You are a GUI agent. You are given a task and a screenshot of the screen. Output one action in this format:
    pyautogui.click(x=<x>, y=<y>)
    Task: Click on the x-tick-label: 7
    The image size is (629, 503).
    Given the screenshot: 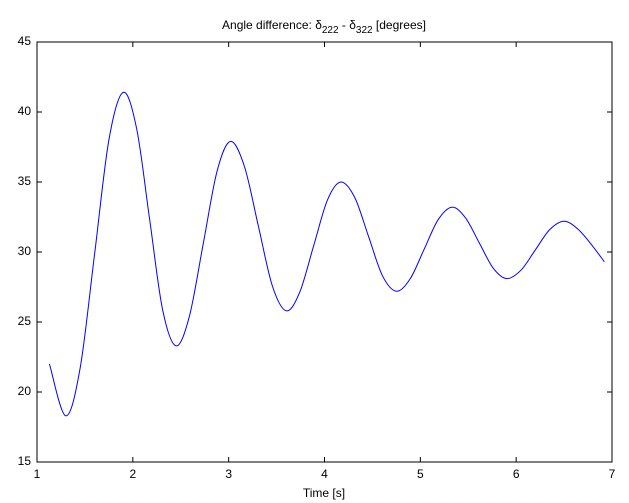 What is the action you would take?
    pyautogui.click(x=612, y=474)
    